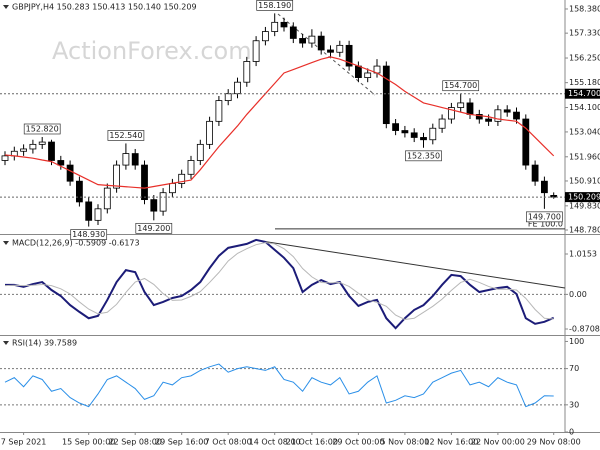  What do you see at coordinates (181, 442) in the screenshot?
I see `x-tick-label: 29 Sep 16:00` at bounding box center [181, 442].